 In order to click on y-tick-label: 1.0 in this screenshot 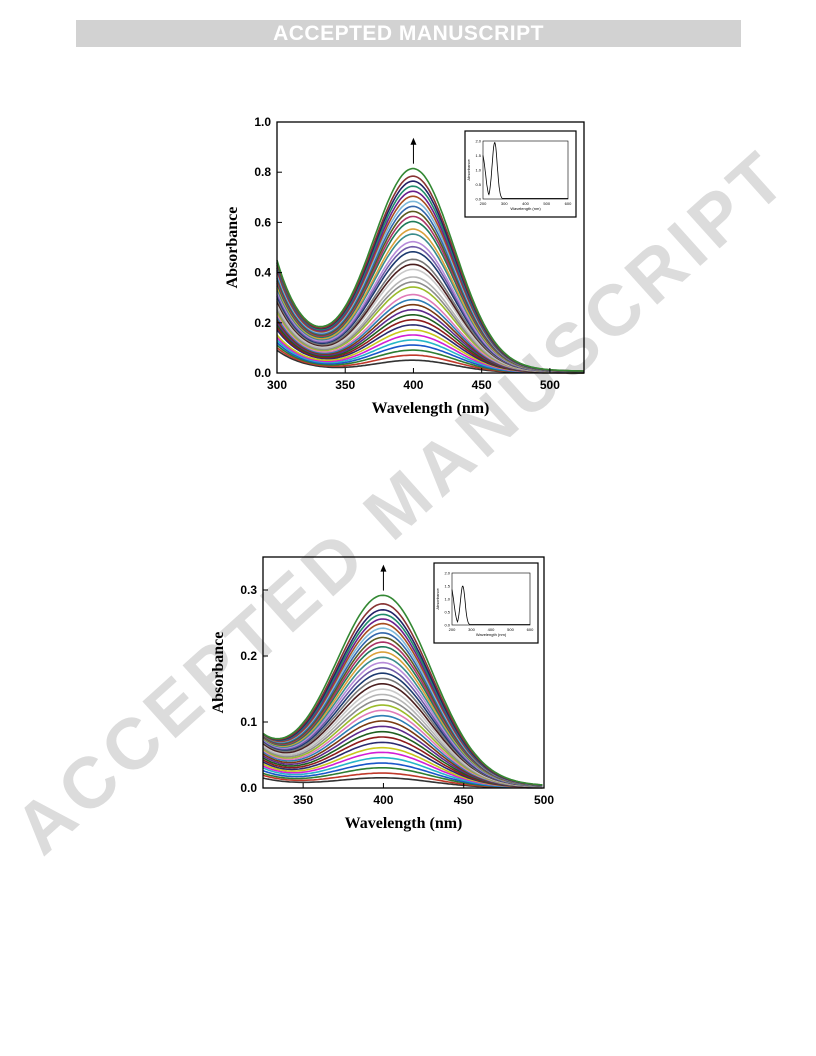, I will do `click(262, 122)`.